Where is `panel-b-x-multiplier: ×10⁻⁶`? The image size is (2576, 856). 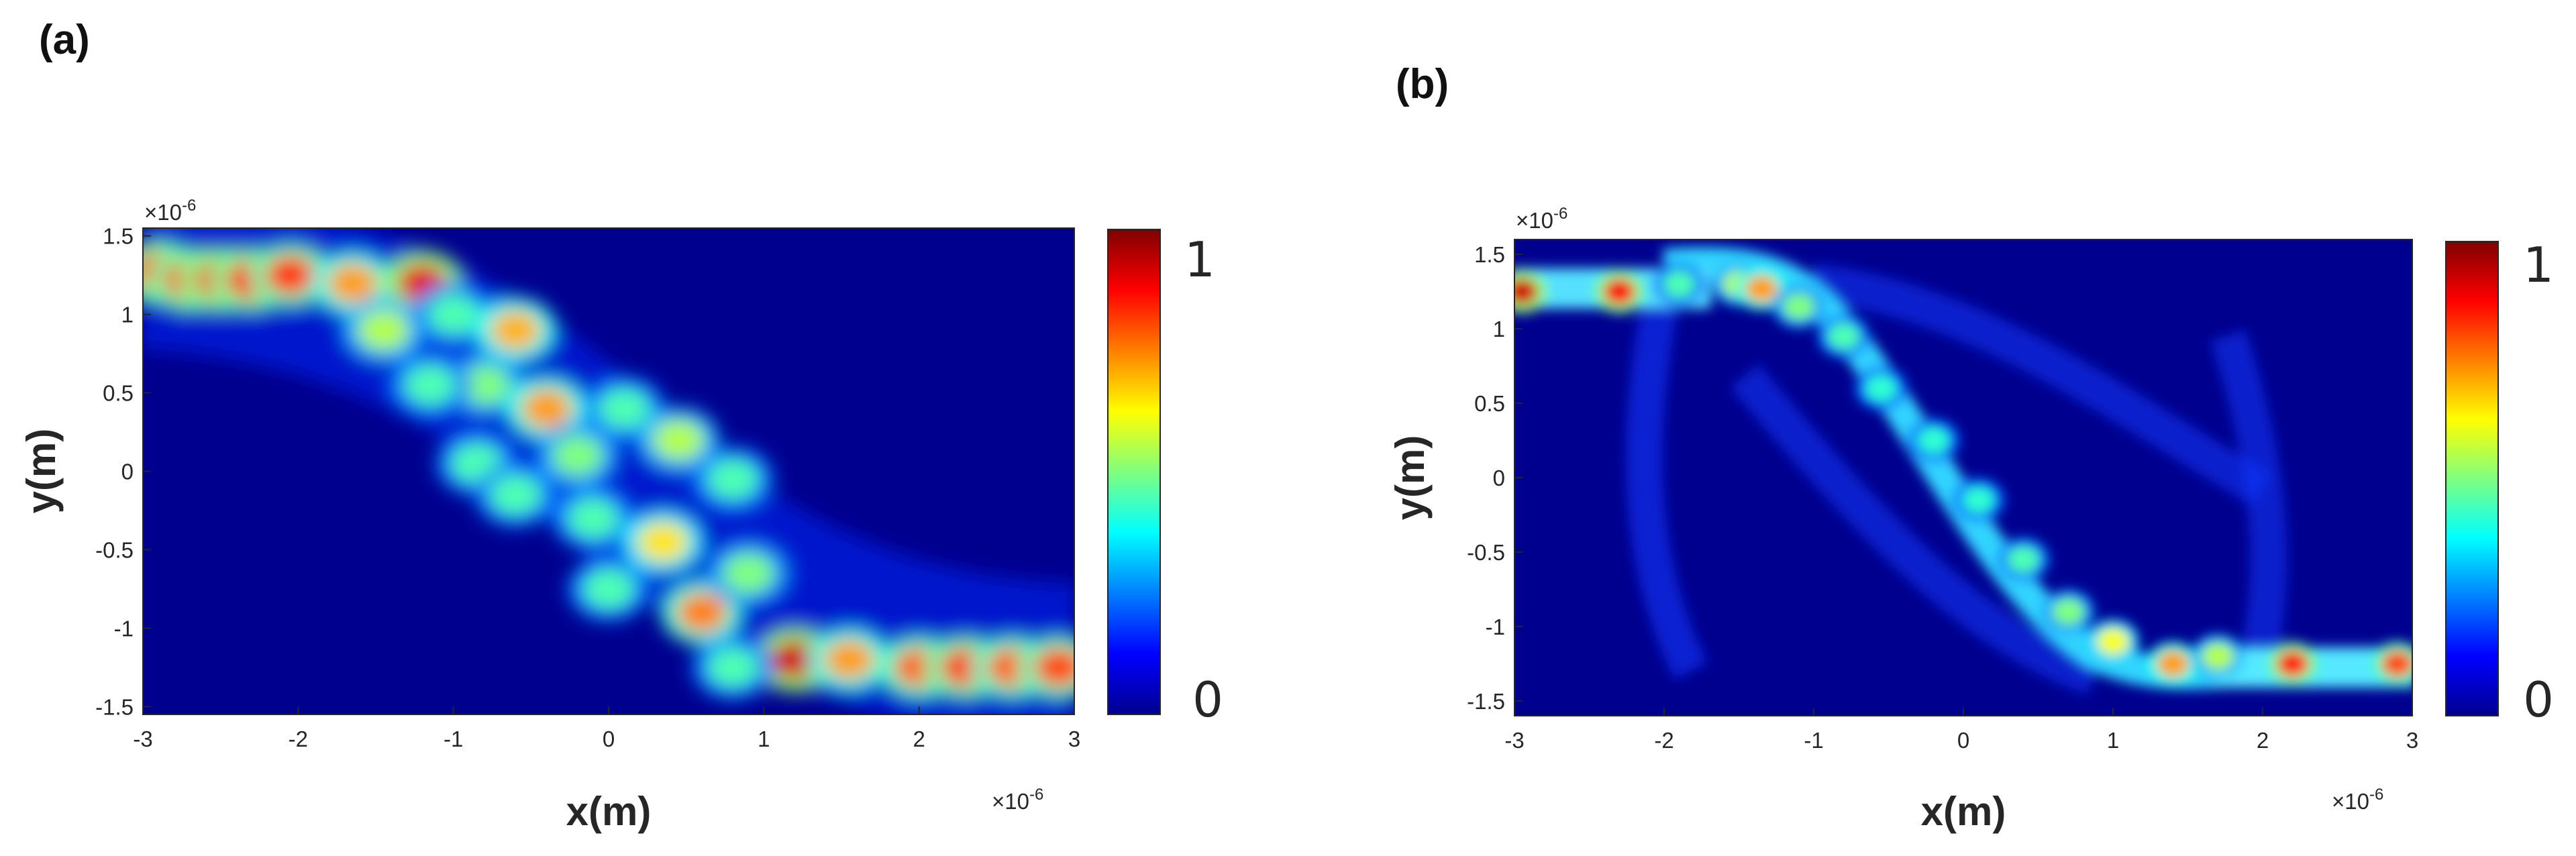
panel-b-x-multiplier: ×10⁻⁶ is located at coordinates (2357, 800).